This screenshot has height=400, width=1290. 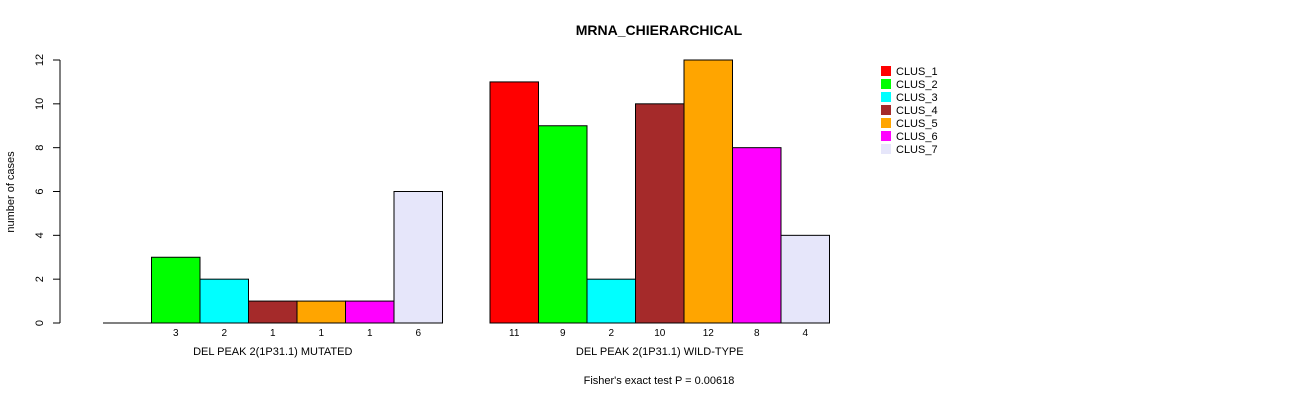 What do you see at coordinates (660, 333) in the screenshot?
I see `bar-count-label: 10` at bounding box center [660, 333].